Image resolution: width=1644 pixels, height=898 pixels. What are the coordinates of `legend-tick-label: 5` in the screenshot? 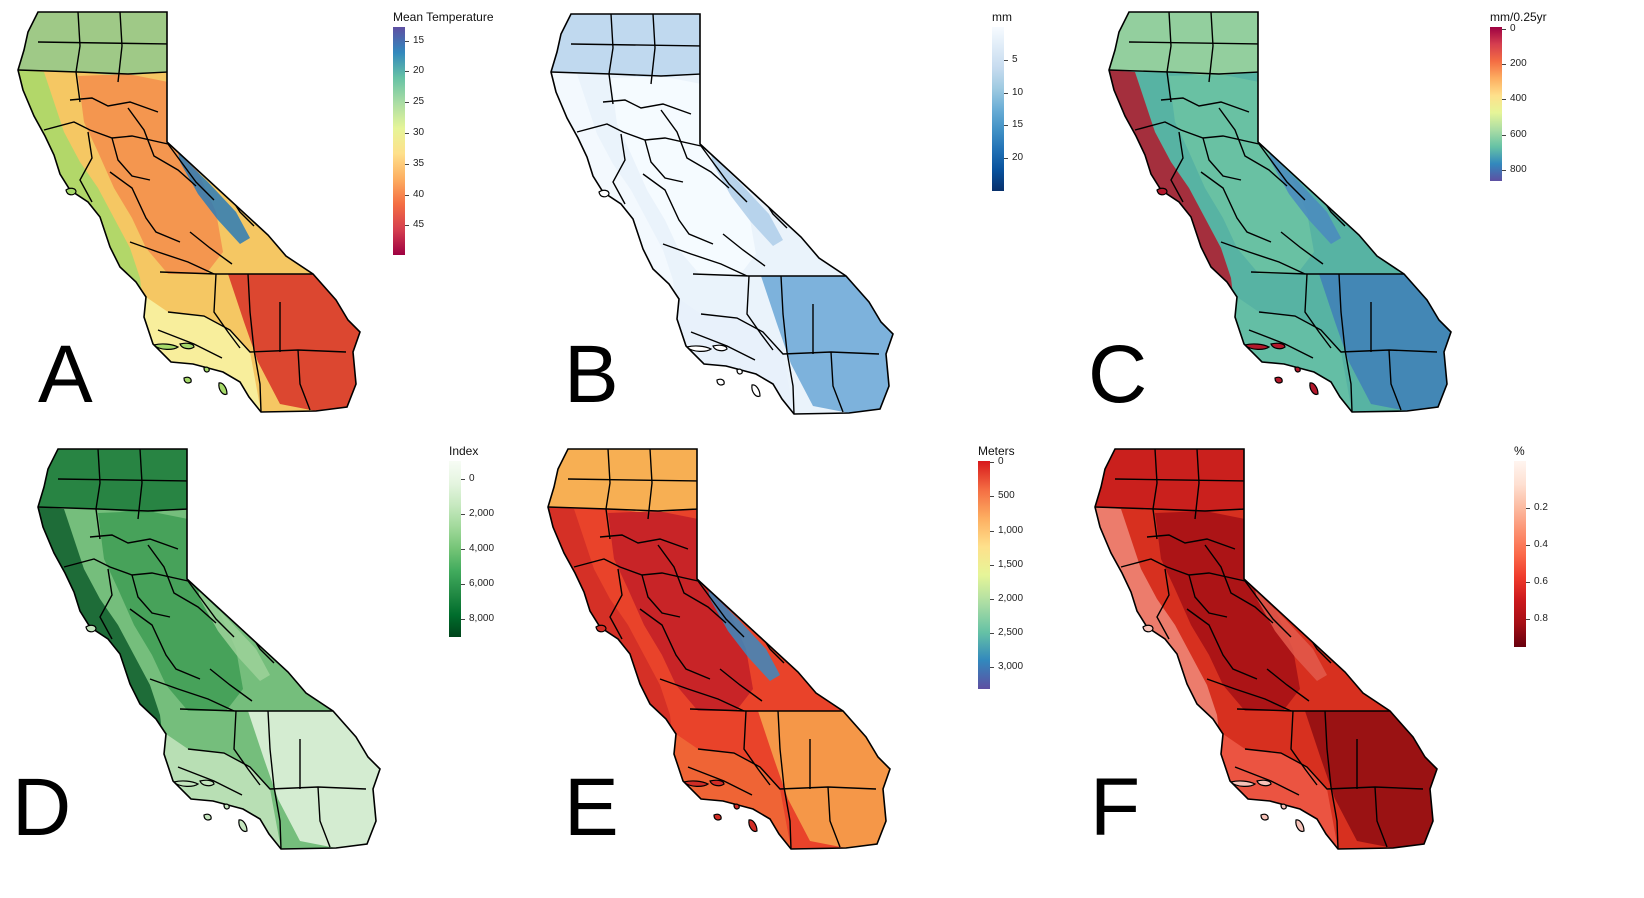 It's located at (1015, 59).